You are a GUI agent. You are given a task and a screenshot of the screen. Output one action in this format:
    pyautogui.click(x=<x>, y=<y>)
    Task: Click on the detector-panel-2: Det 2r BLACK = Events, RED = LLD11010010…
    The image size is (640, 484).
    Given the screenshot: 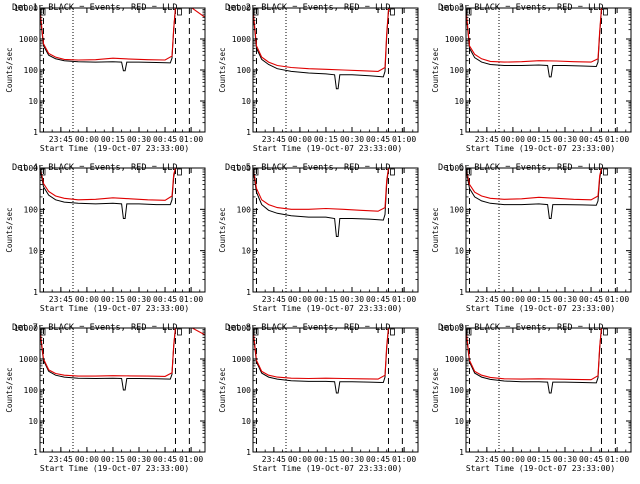 What is the action you would take?
    pyautogui.click(x=318, y=78)
    